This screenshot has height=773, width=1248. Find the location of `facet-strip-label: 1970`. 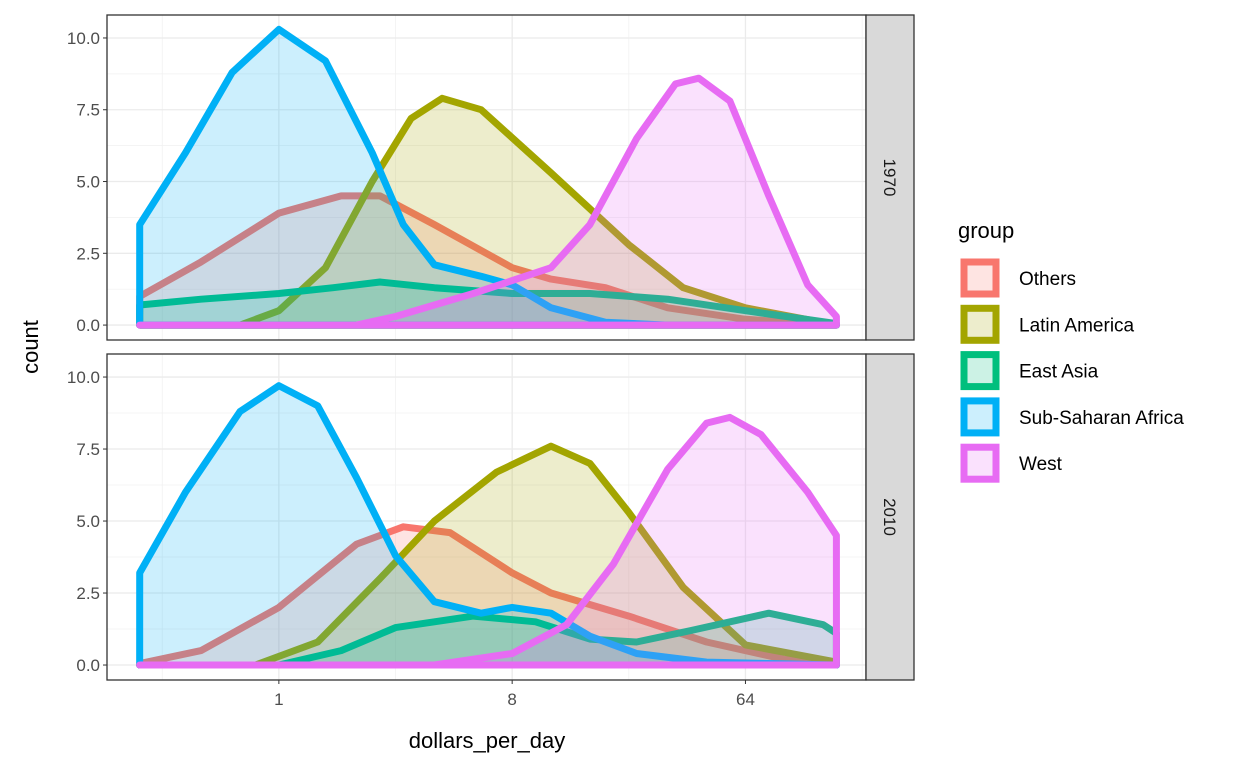

facet-strip-label: 1970 is located at coordinates (889, 178).